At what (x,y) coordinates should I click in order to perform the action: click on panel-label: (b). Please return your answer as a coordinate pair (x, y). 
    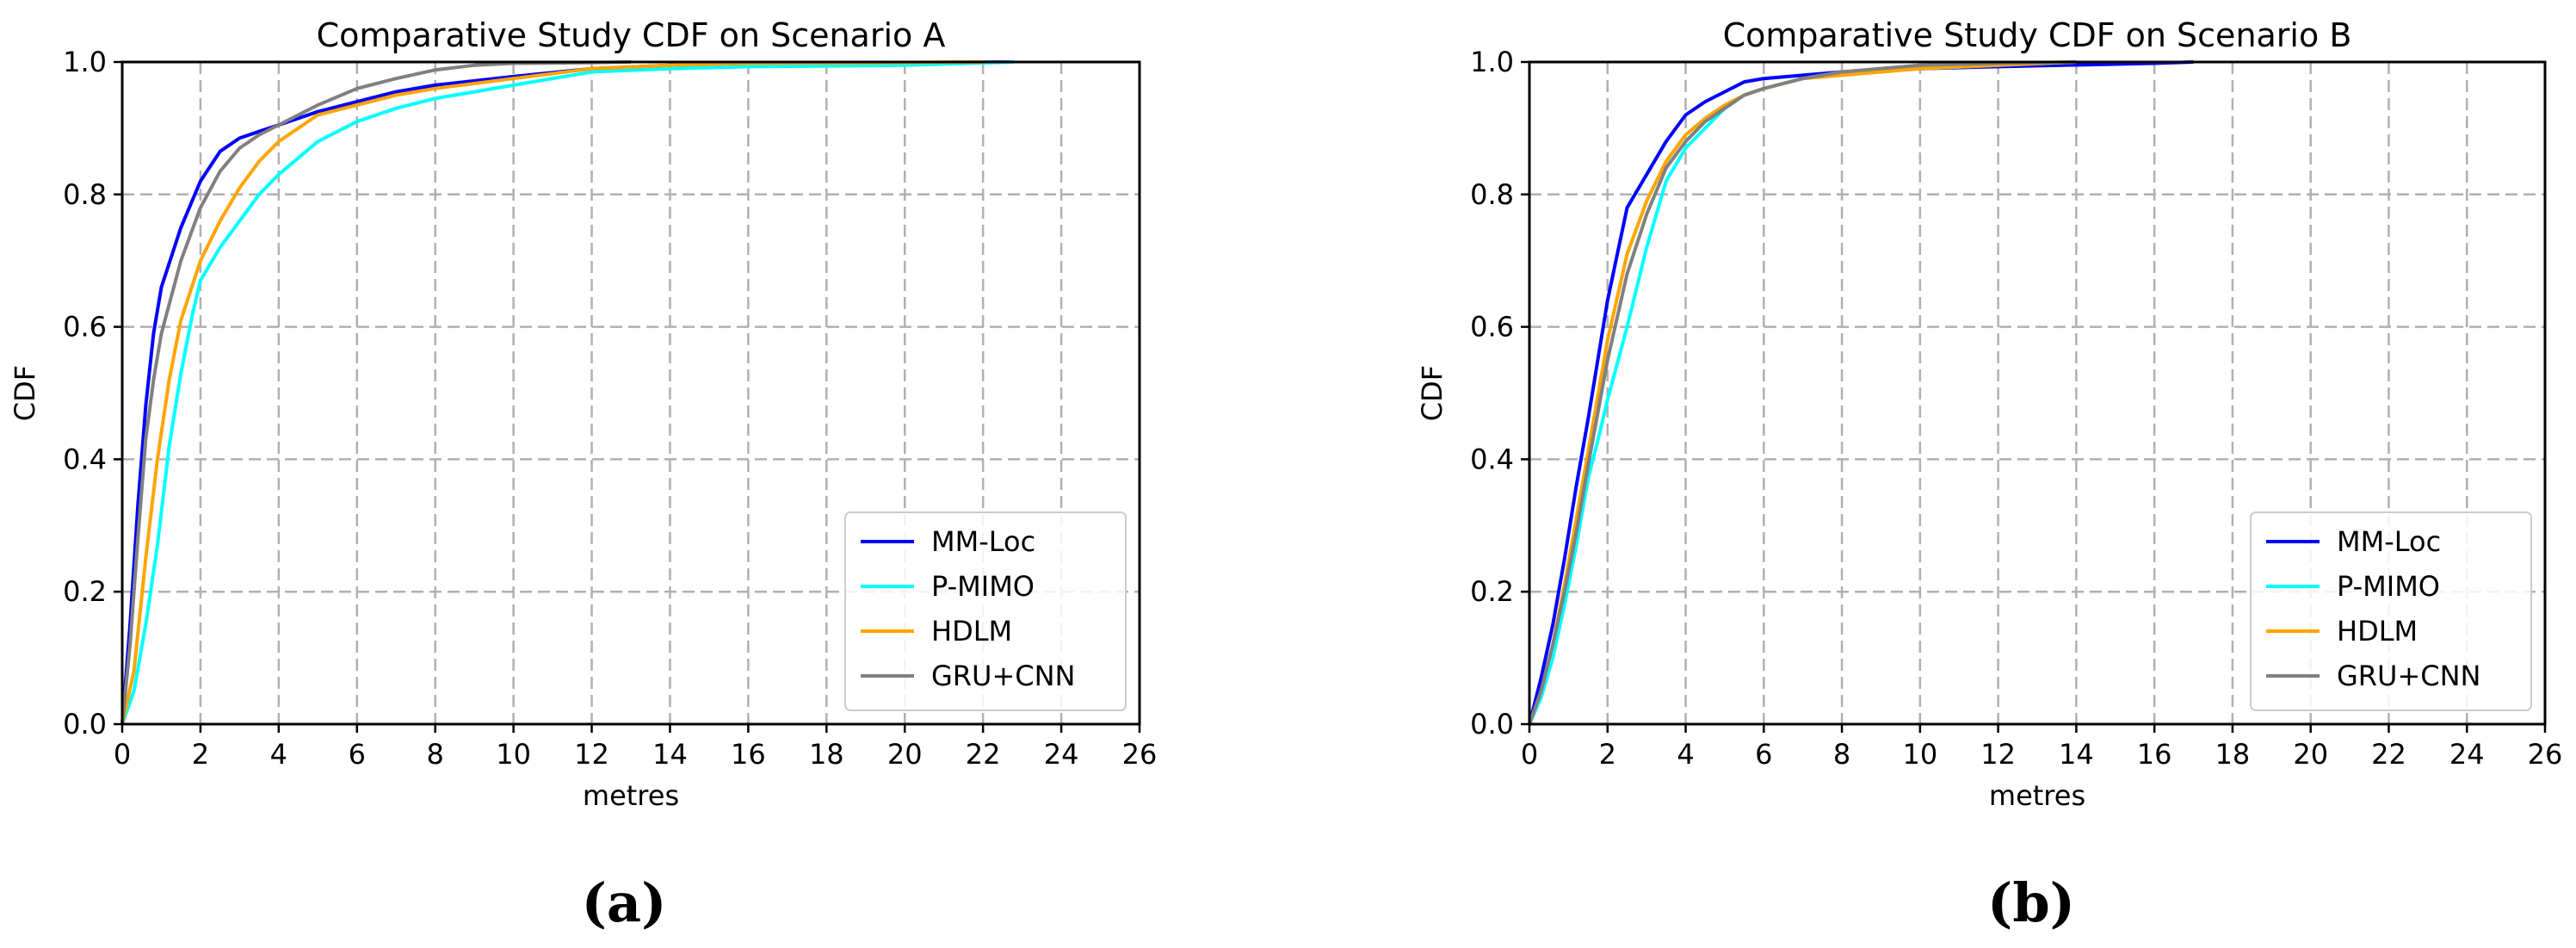
    Looking at the image, I should click on (2031, 902).